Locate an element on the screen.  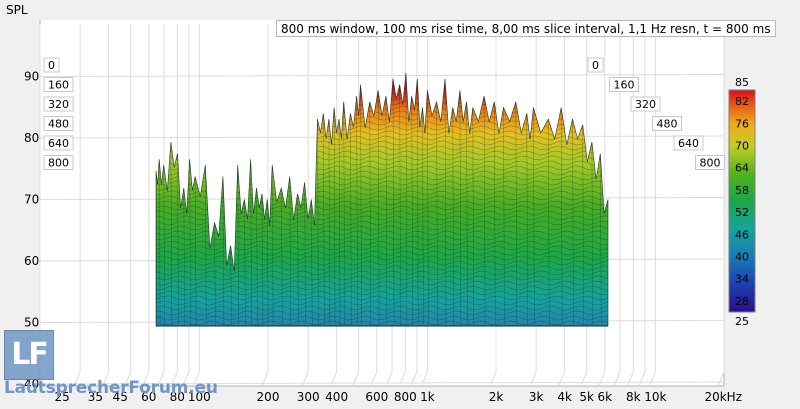
colorbar-tick-label: 64 is located at coordinates (742, 168).